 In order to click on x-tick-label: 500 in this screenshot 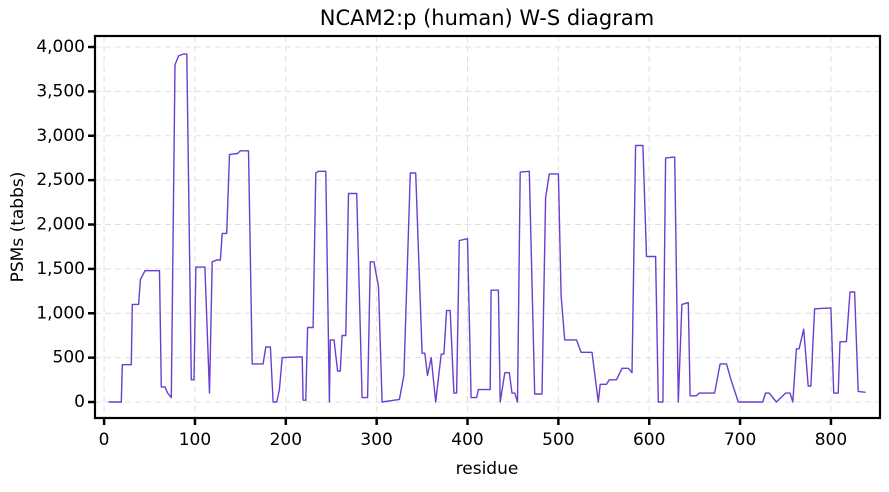, I will do `click(558, 440)`.